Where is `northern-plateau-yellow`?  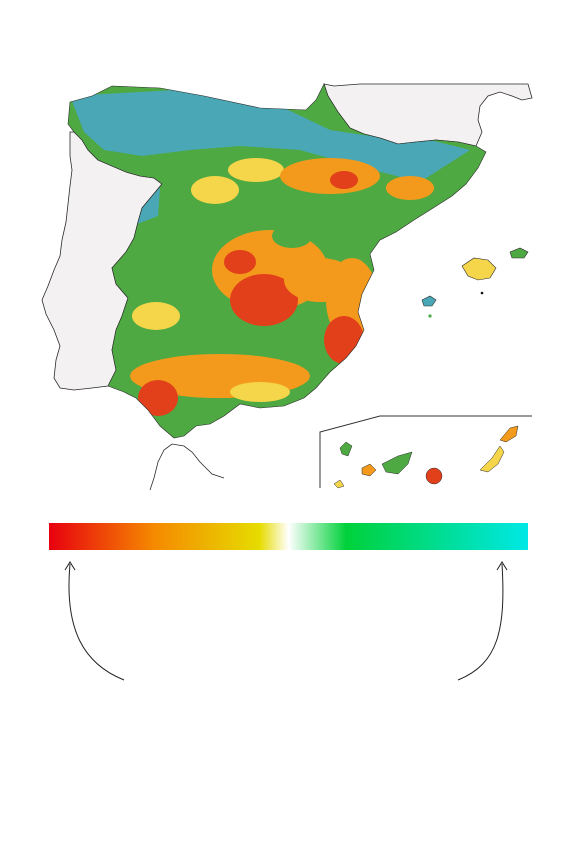
northern-plateau-yellow is located at coordinates (256, 170).